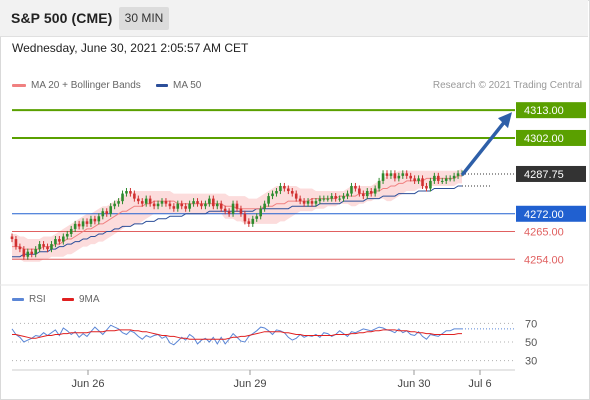 The height and width of the screenshot is (400, 590). What do you see at coordinates (544, 232) in the screenshot?
I see `price-label-4265.00: 4265.00` at bounding box center [544, 232].